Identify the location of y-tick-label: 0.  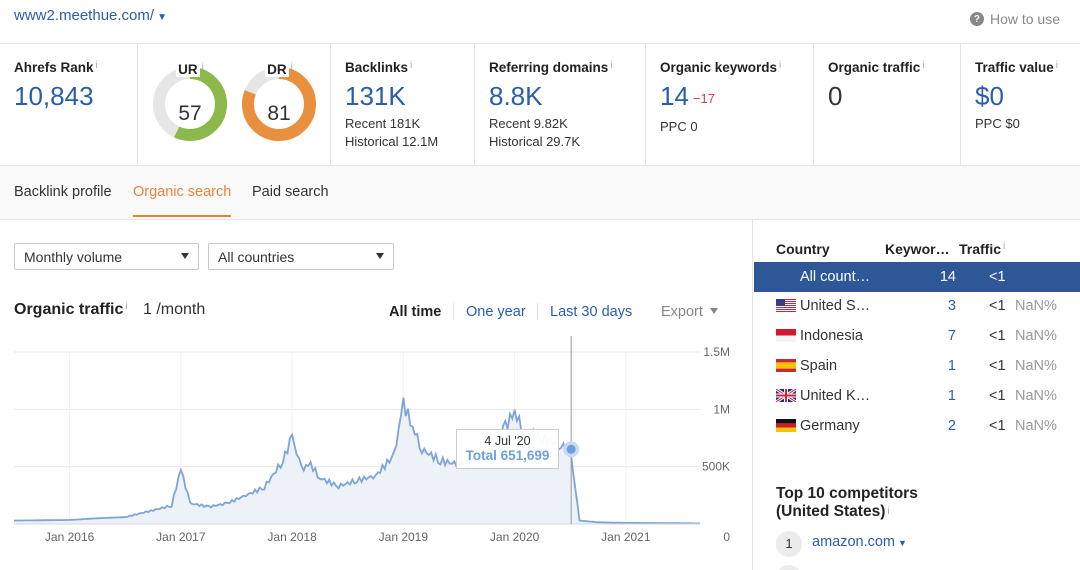
(726, 537).